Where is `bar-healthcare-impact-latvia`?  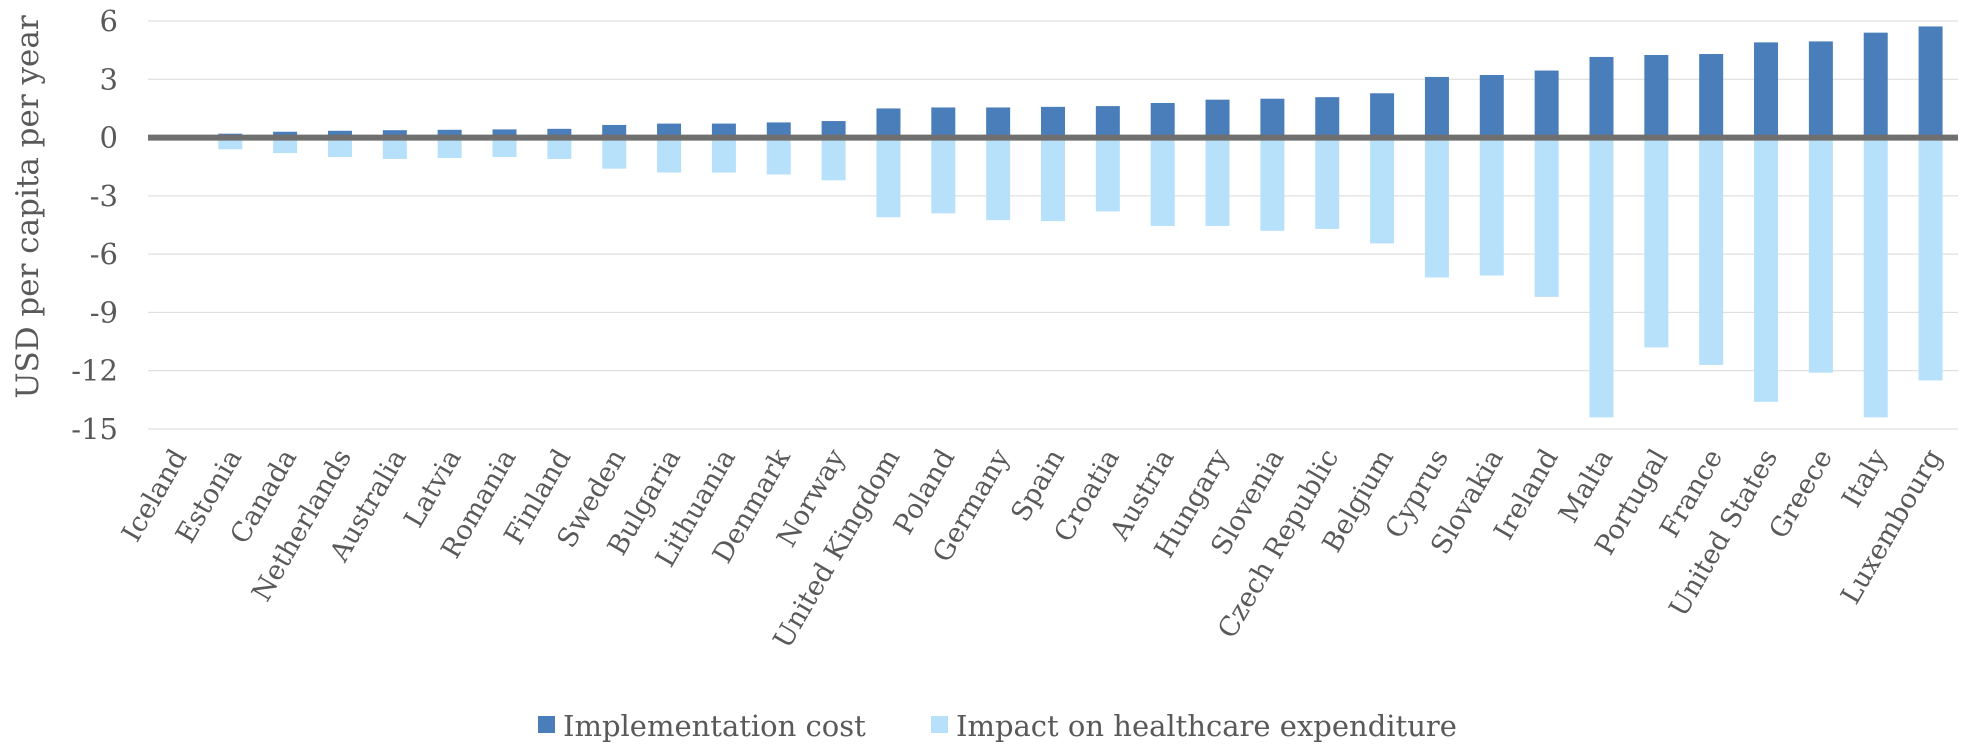 bar-healthcare-impact-latvia is located at coordinates (449, 147).